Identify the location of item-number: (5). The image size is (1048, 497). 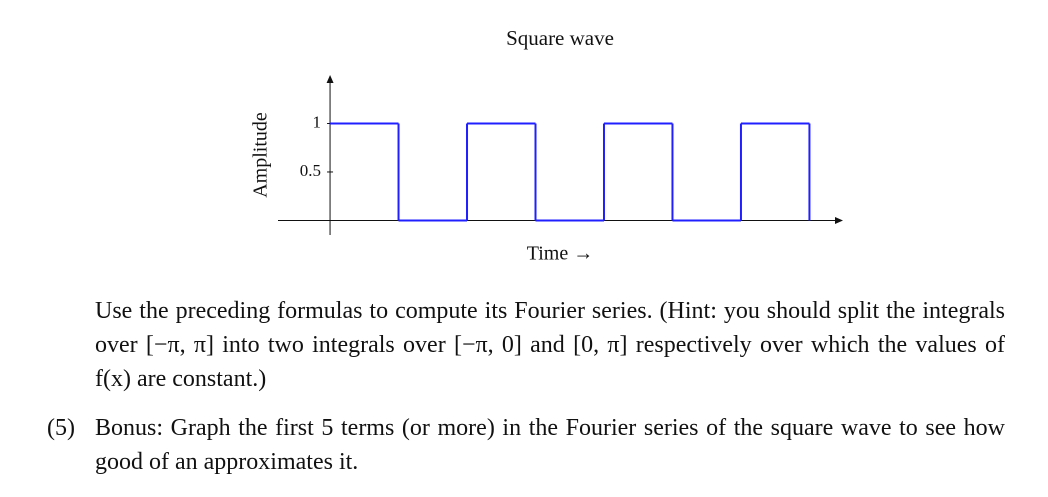
(61, 428).